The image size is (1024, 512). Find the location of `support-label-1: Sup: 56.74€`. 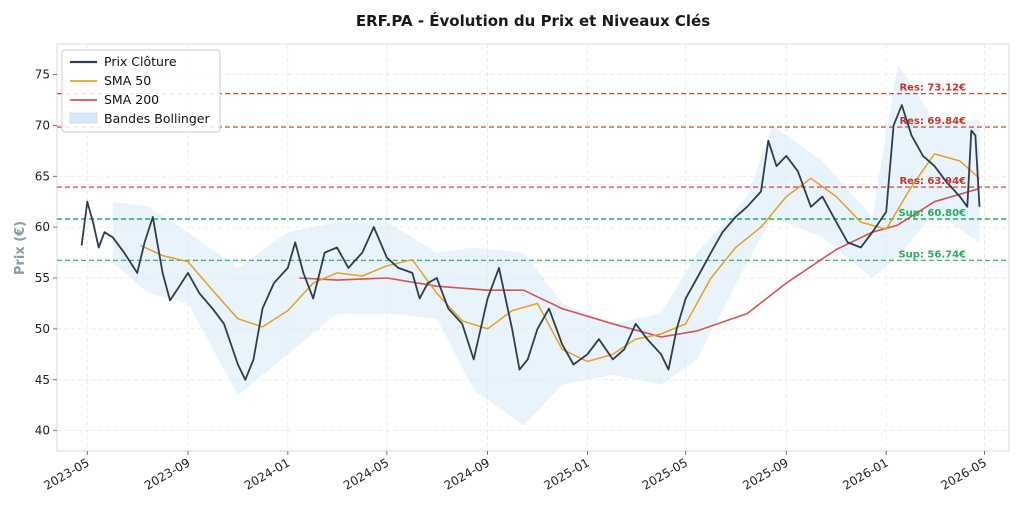

support-label-1: Sup: 56.74€ is located at coordinates (932, 254).